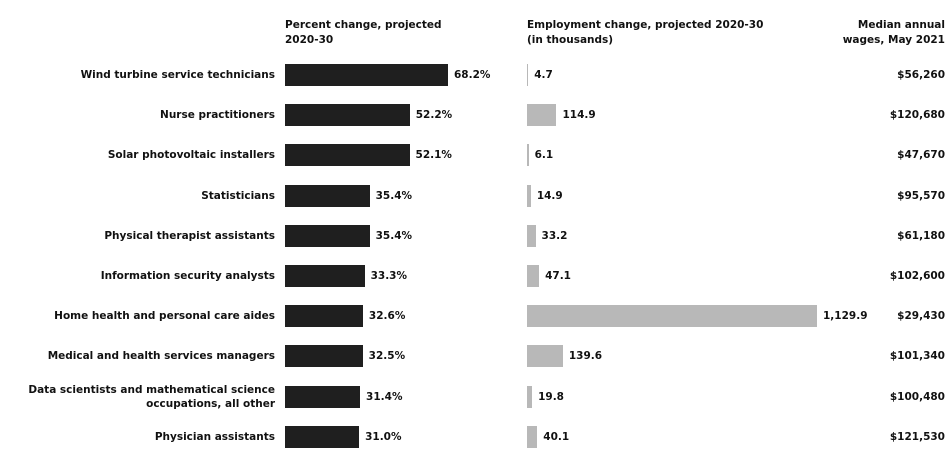 Image resolution: width=949 pixels, height=457 pixels. What do you see at coordinates (474, 437) in the screenshot?
I see `row: Physician assistants 31.0% 40.1 $121,530` at bounding box center [474, 437].